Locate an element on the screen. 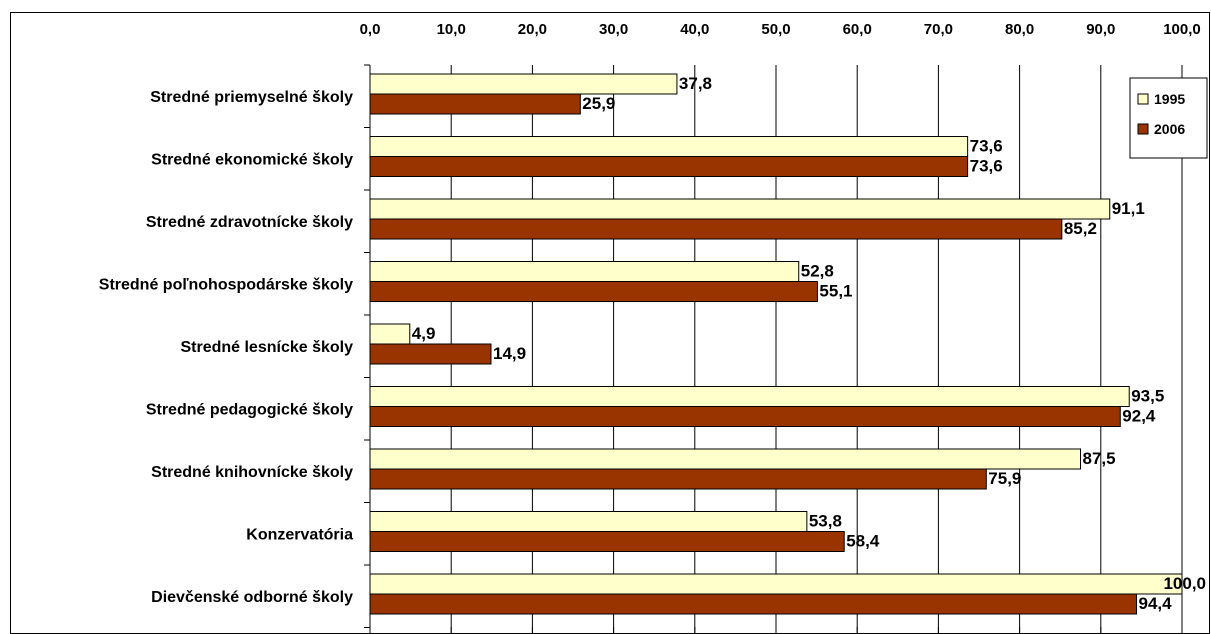 The width and height of the screenshot is (1211, 634). legend-label-2006: 2006 is located at coordinates (1169, 129).